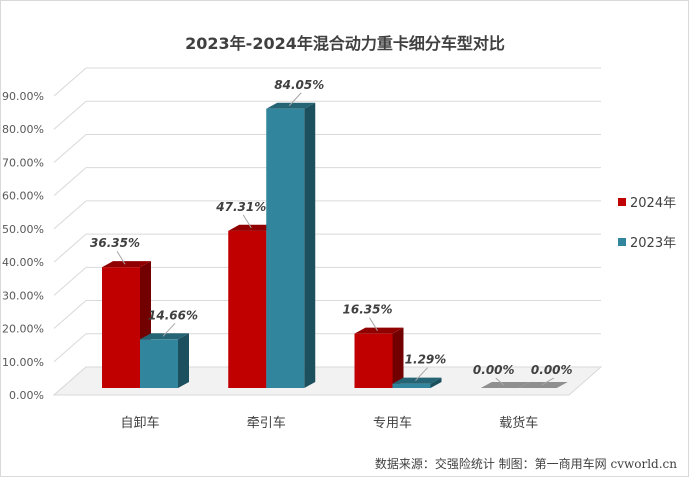 The width and height of the screenshot is (689, 478). Describe the element at coordinates (23, 96) in the screenshot. I see `y-tick-label: 90.00%` at that location.